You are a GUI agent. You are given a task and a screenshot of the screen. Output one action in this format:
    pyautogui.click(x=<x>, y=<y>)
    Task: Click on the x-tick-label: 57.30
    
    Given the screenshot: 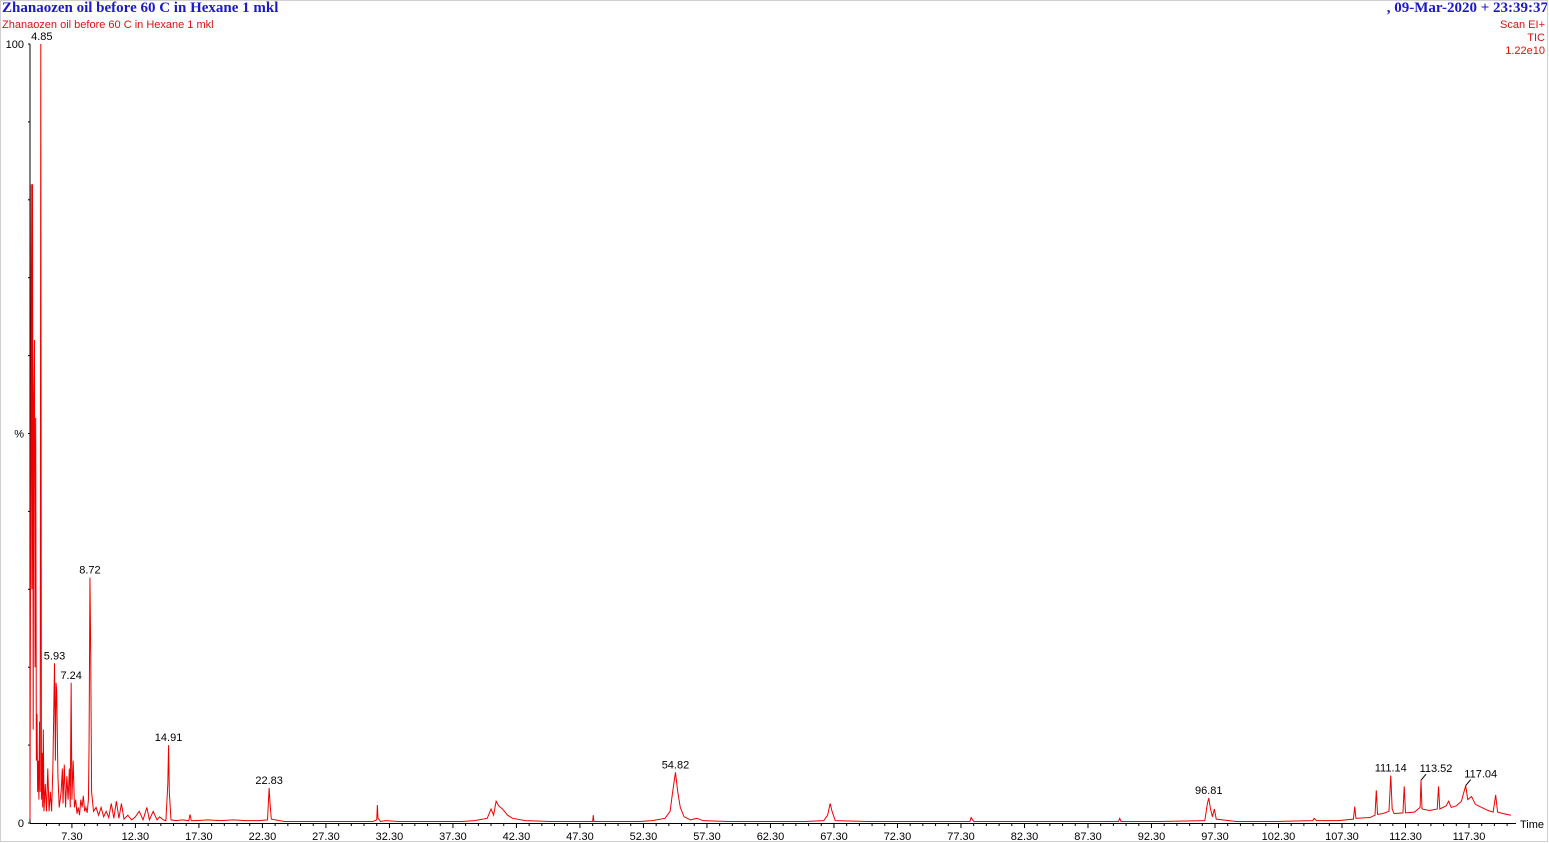 What is the action you would take?
    pyautogui.click(x=707, y=837)
    